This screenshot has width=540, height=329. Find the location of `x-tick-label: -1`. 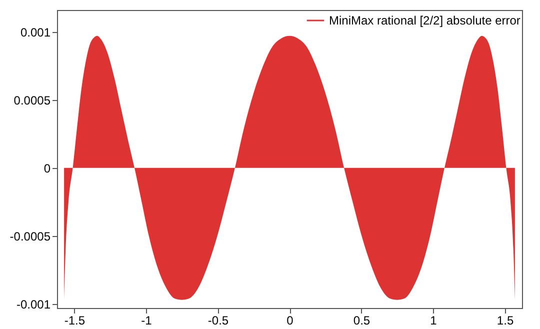

x-tick-label: -1 is located at coordinates (146, 321).